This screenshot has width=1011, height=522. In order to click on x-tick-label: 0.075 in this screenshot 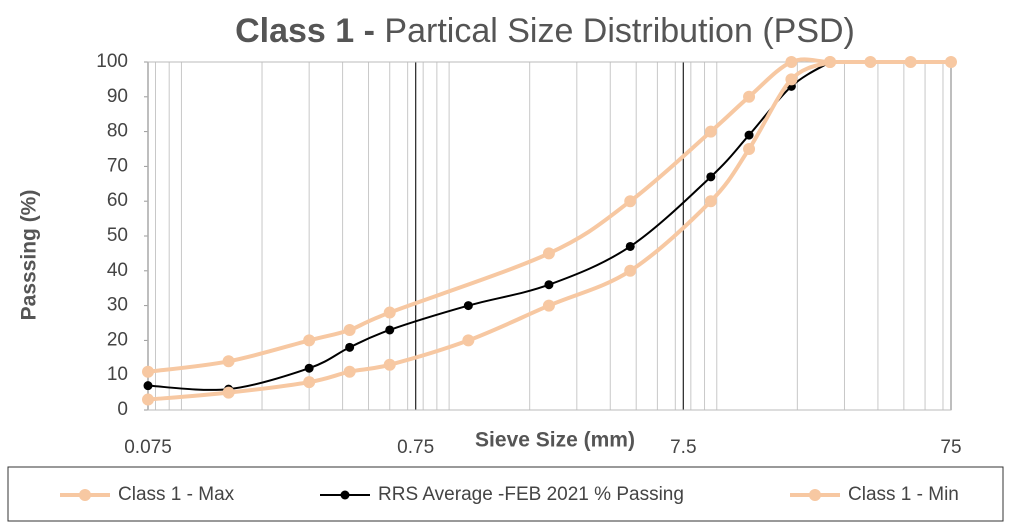, I will do `click(148, 447)`.